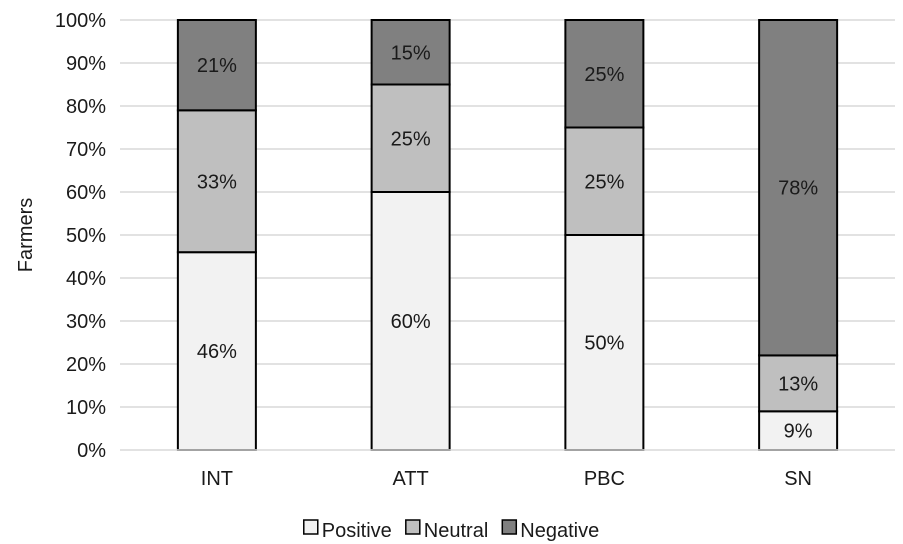 Image resolution: width=903 pixels, height=544 pixels. Describe the element at coordinates (357, 531) in the screenshot. I see `legend-label: Positive` at that location.